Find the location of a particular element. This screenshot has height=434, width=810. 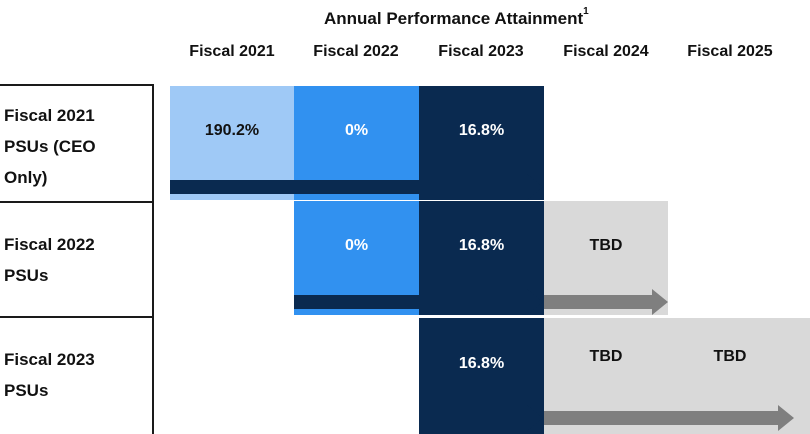

tbd-label-fiscal-2025: TBD is located at coordinates (730, 356).